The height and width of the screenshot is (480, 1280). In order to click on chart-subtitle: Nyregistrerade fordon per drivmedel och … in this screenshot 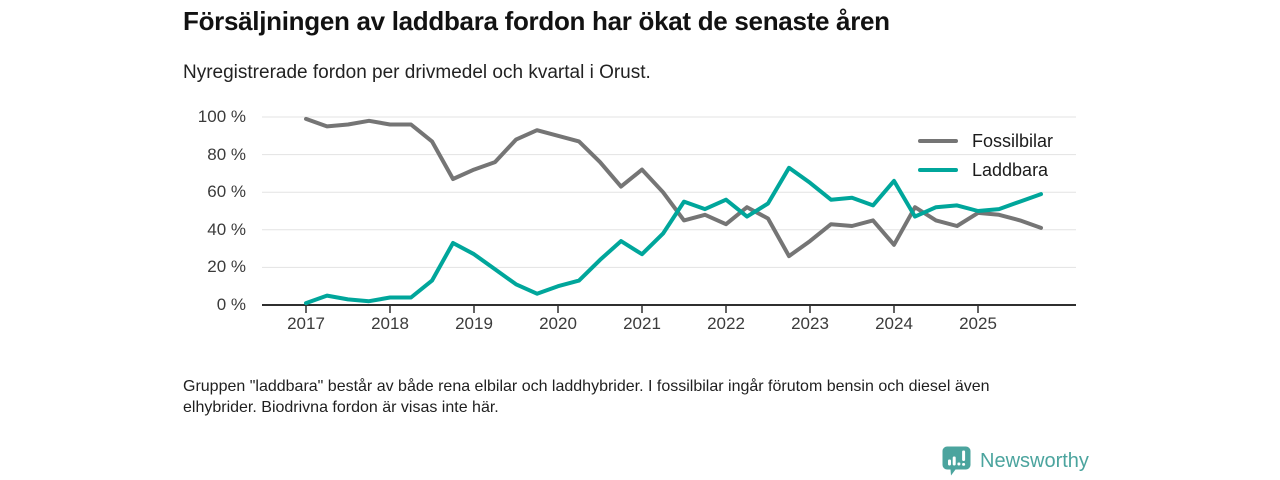, I will do `click(417, 72)`.